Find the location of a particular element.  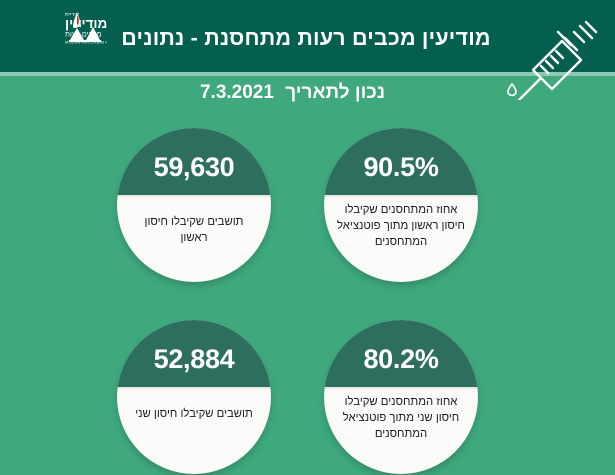

stat-cap: 90.5% is located at coordinates (401, 162).